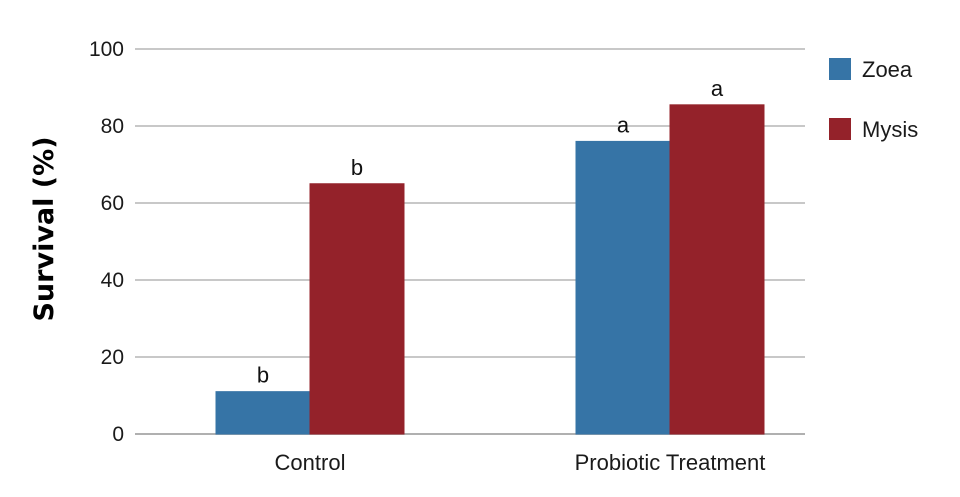 The width and height of the screenshot is (960, 497). Describe the element at coordinates (873, 99) in the screenshot. I see `legend: Zoea Mysis` at that location.